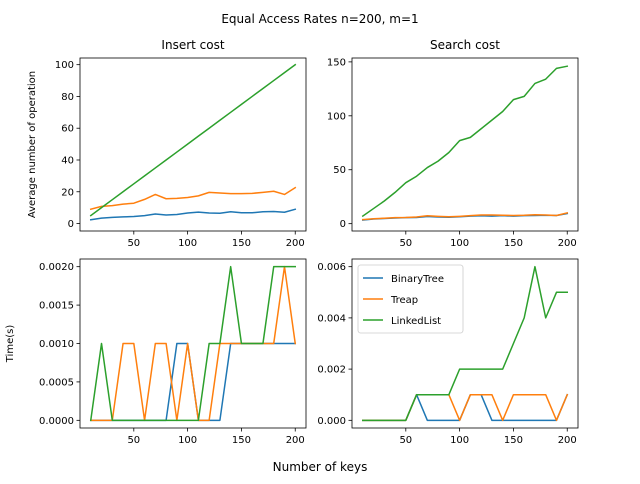  I want to click on insert-cost-x-tick-label: 50, so click(133, 243).